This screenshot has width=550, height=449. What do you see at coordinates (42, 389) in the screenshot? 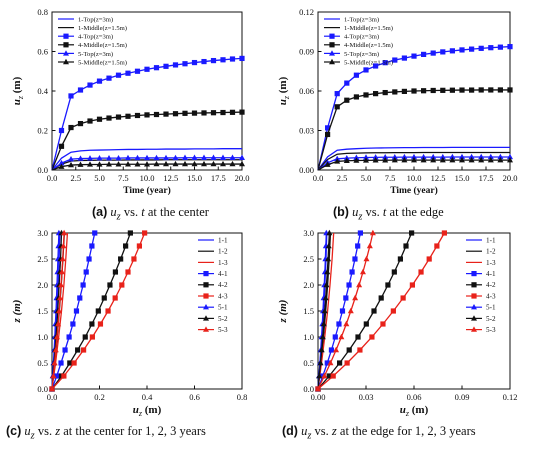
I see `y-tick-label: 0.0` at bounding box center [42, 389].